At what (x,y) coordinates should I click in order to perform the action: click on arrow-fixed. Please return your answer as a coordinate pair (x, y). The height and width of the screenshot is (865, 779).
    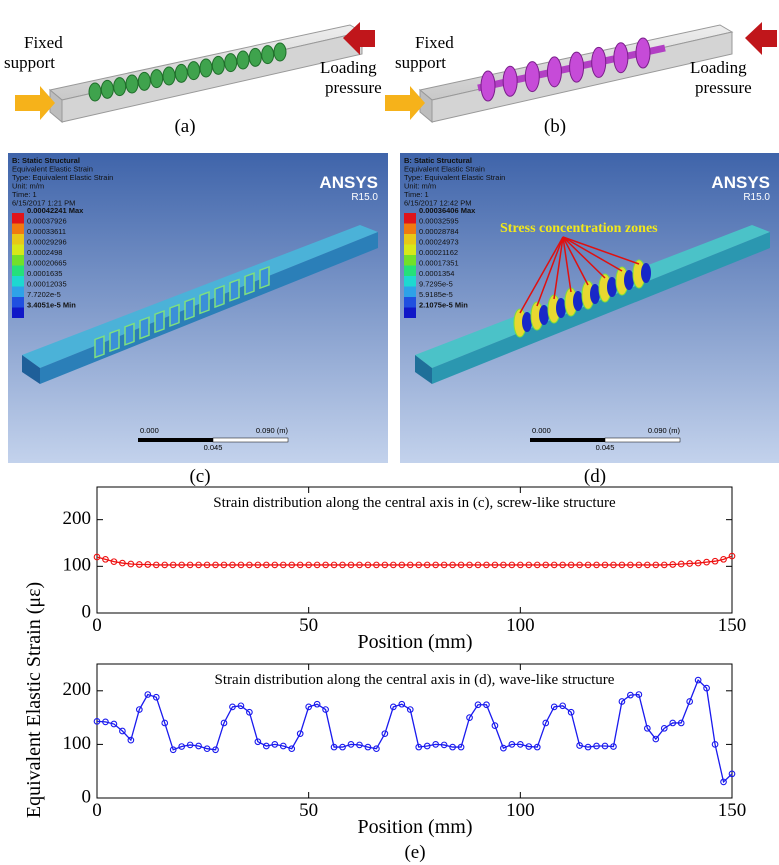
    Looking at the image, I should click on (35, 103).